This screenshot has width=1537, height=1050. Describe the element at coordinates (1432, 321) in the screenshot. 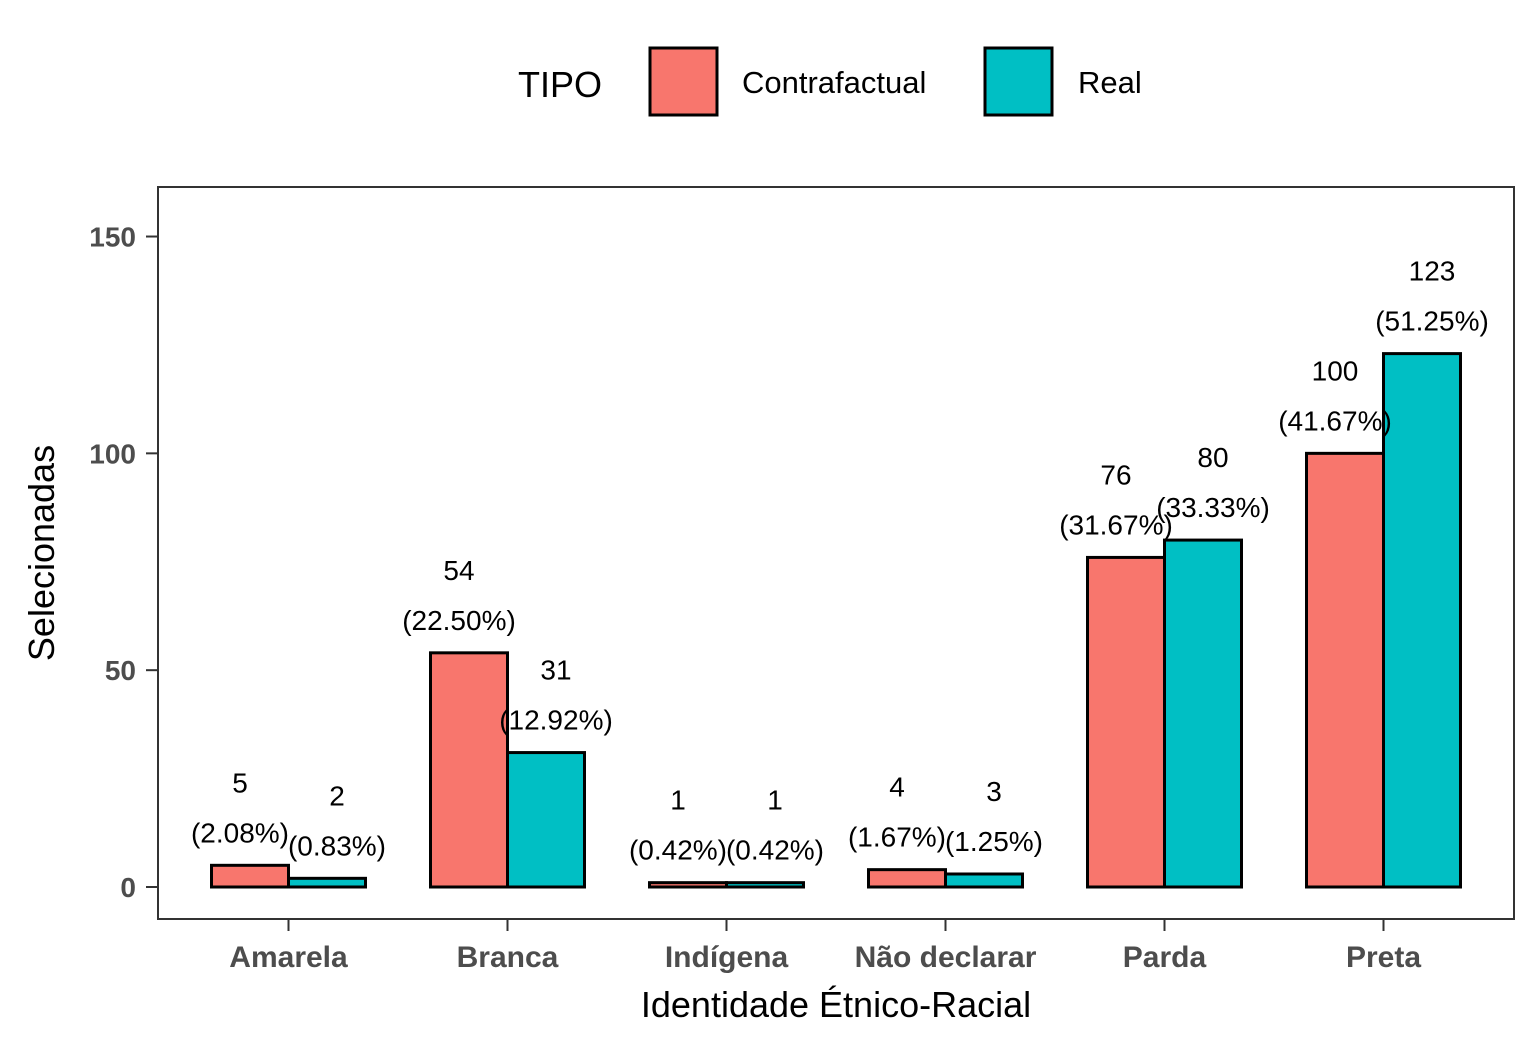

I see `percent-label-real-preta: (51.25%)` at that location.